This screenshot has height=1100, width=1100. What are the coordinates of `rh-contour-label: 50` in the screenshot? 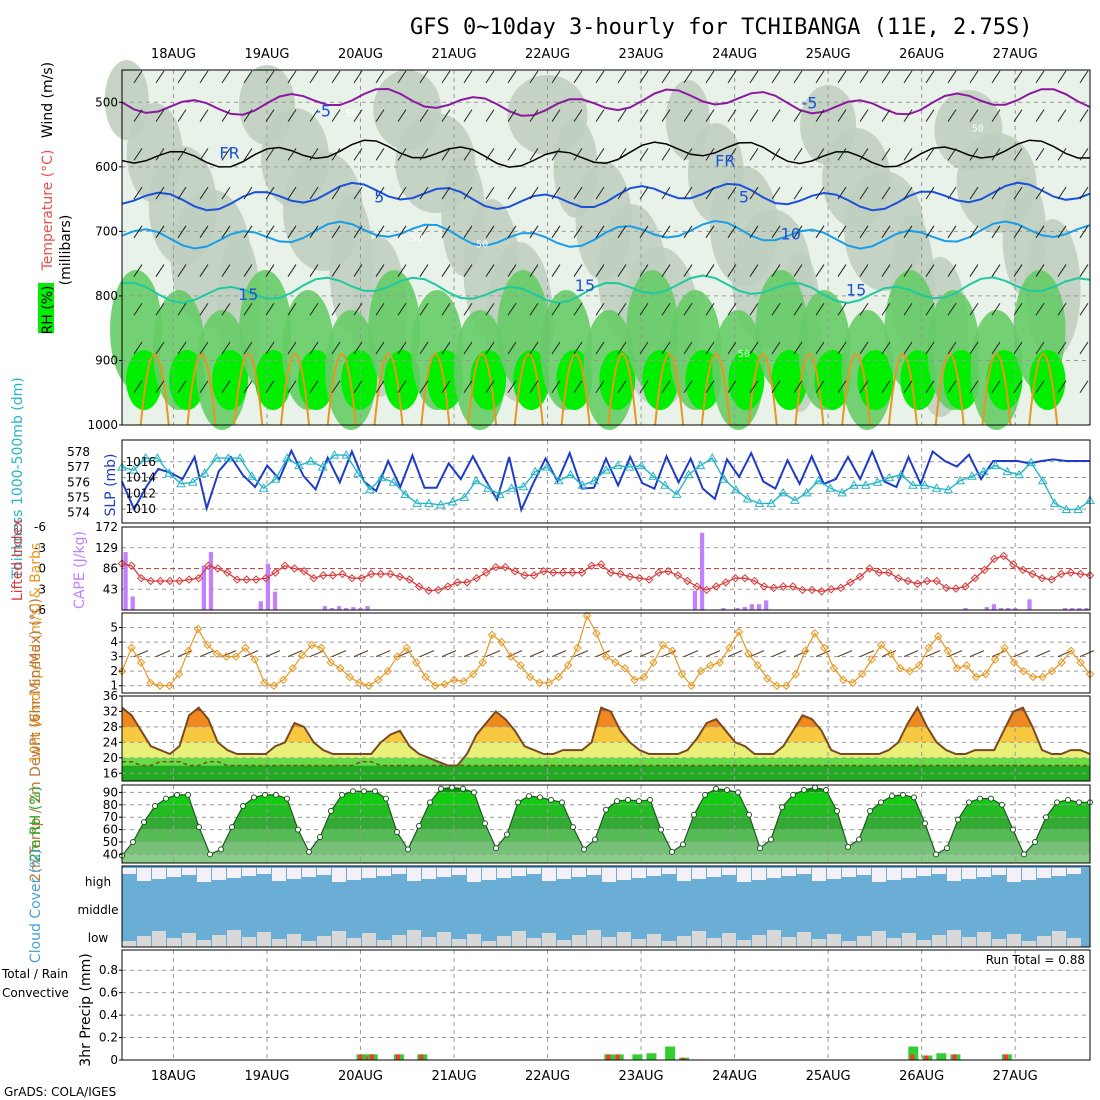 It's located at (744, 354).